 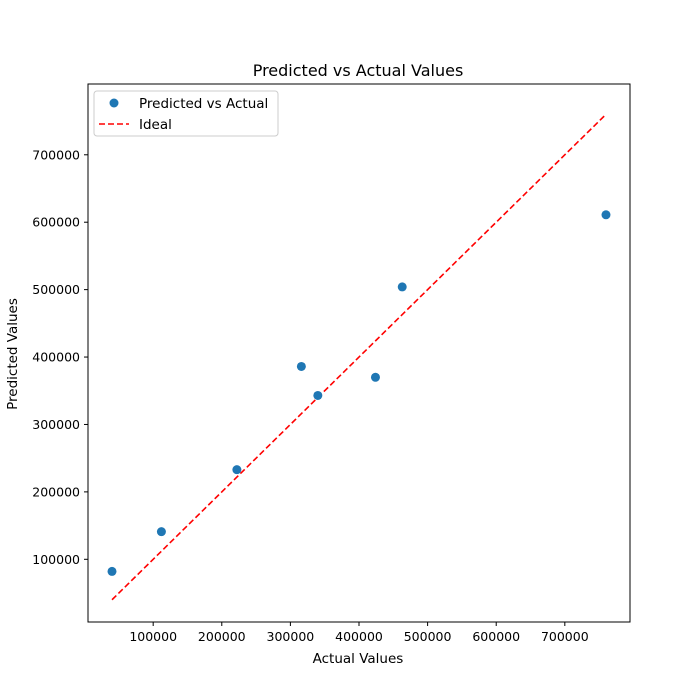 What do you see at coordinates (153, 636) in the screenshot?
I see `x-tick-label: 100000` at bounding box center [153, 636].